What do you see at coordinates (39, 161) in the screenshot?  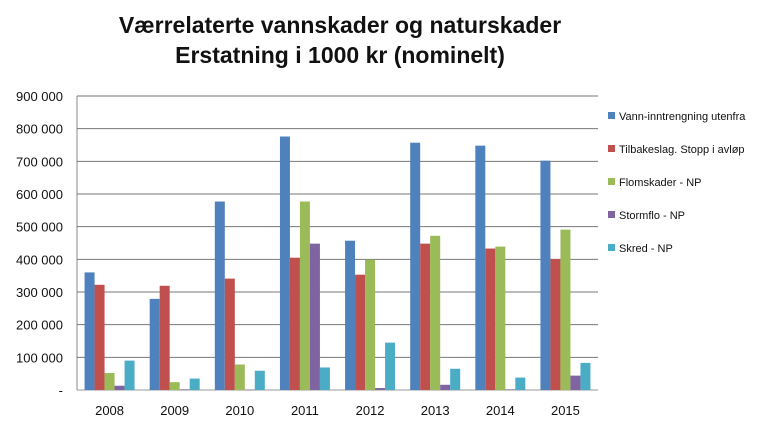 I see `y-tick-label: 700 000` at bounding box center [39, 161].